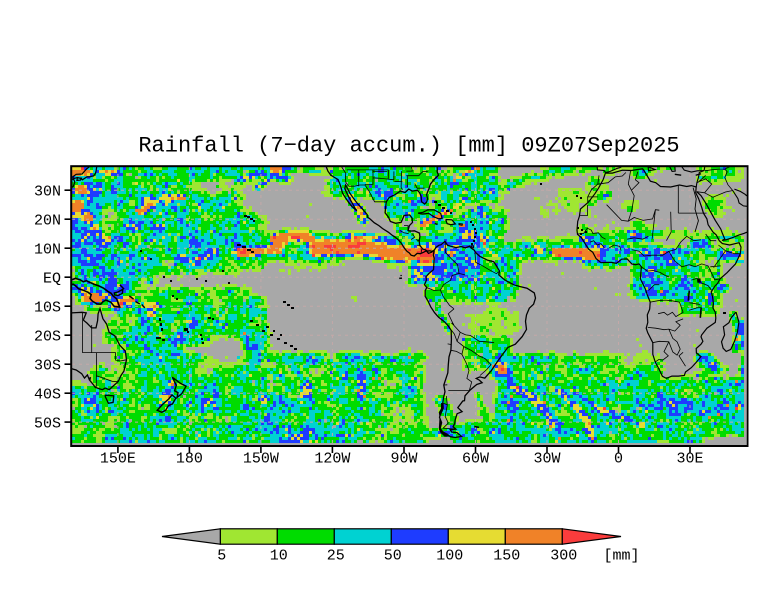 The width and height of the screenshot is (784, 612). What do you see at coordinates (221, 555) in the screenshot?
I see `svg-text: 5` at bounding box center [221, 555].